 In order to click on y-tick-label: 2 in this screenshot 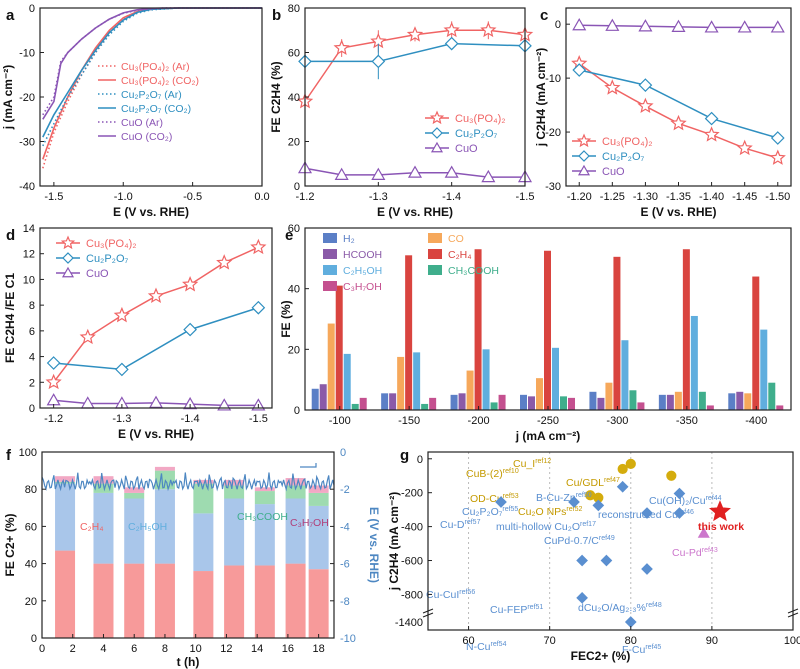, I will do `click(32, 383)`.